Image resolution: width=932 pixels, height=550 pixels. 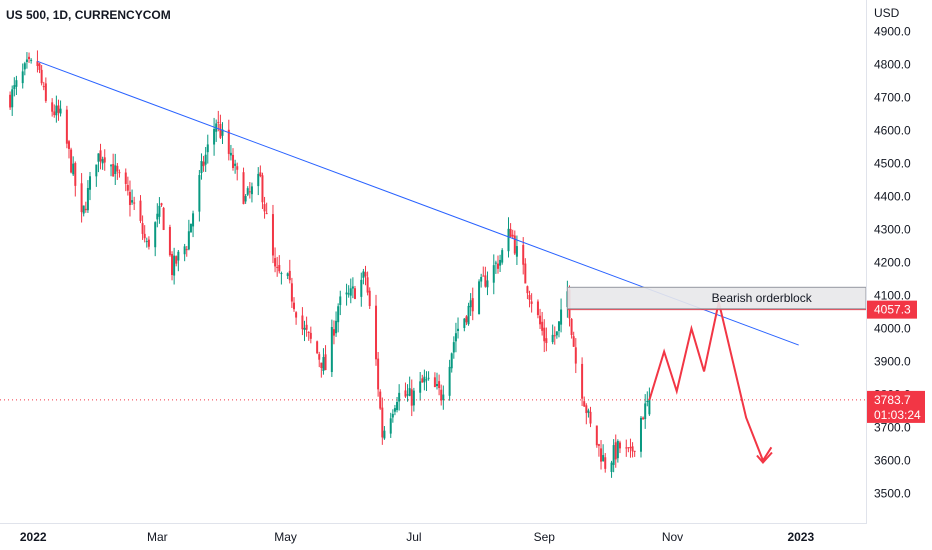 I want to click on y-tick-label: 4500.0, so click(x=892, y=164).